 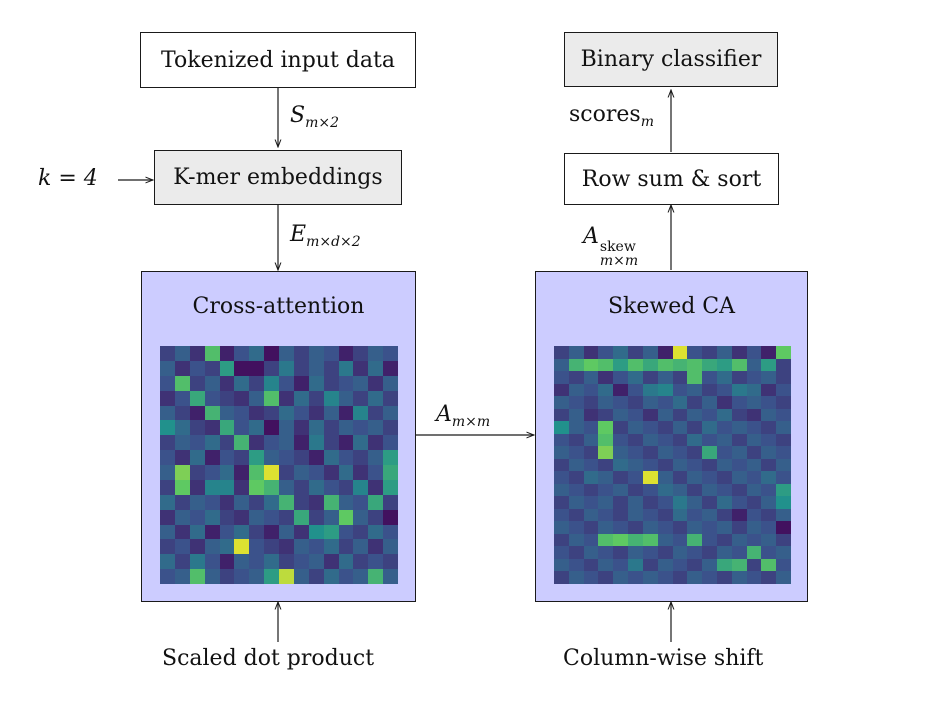 I want to click on skewed-ca-panel: Skewed CA, so click(x=671, y=436).